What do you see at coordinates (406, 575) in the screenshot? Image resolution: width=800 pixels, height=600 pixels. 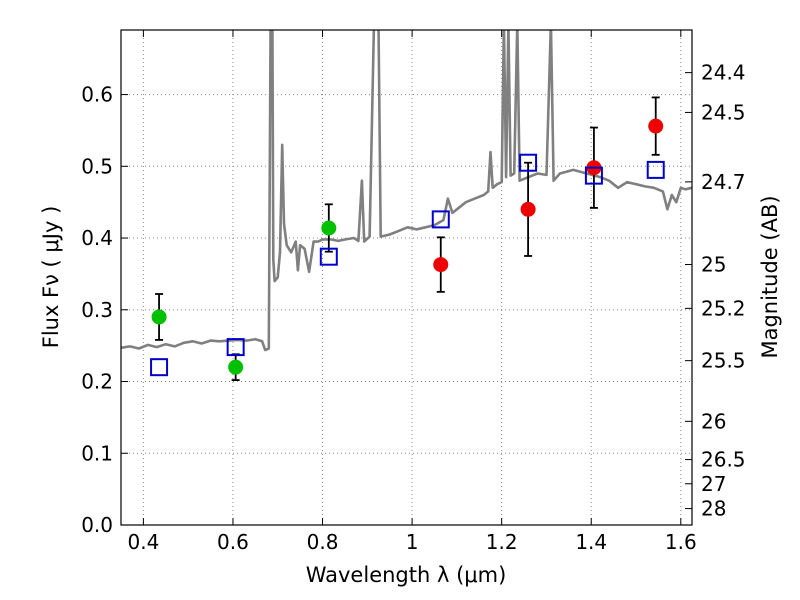 I see `x-axis-label: Wavelength λ (μm)` at bounding box center [406, 575].